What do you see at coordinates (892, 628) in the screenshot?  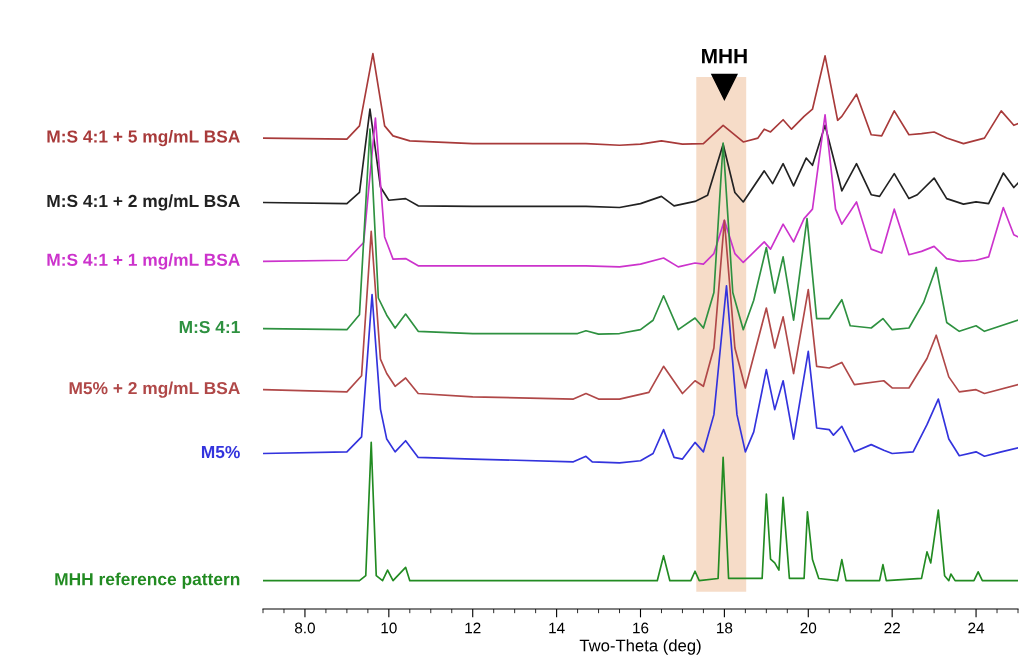 I see `x-tick-label: 22` at bounding box center [892, 628].